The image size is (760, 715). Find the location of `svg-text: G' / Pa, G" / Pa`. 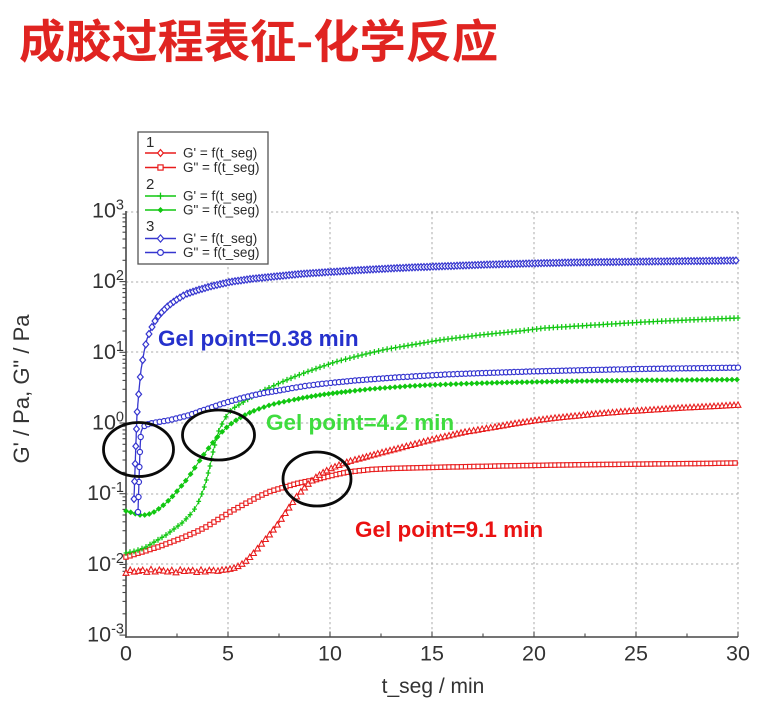

svg-text: G' / Pa, G" / Pa is located at coordinates (21, 389).